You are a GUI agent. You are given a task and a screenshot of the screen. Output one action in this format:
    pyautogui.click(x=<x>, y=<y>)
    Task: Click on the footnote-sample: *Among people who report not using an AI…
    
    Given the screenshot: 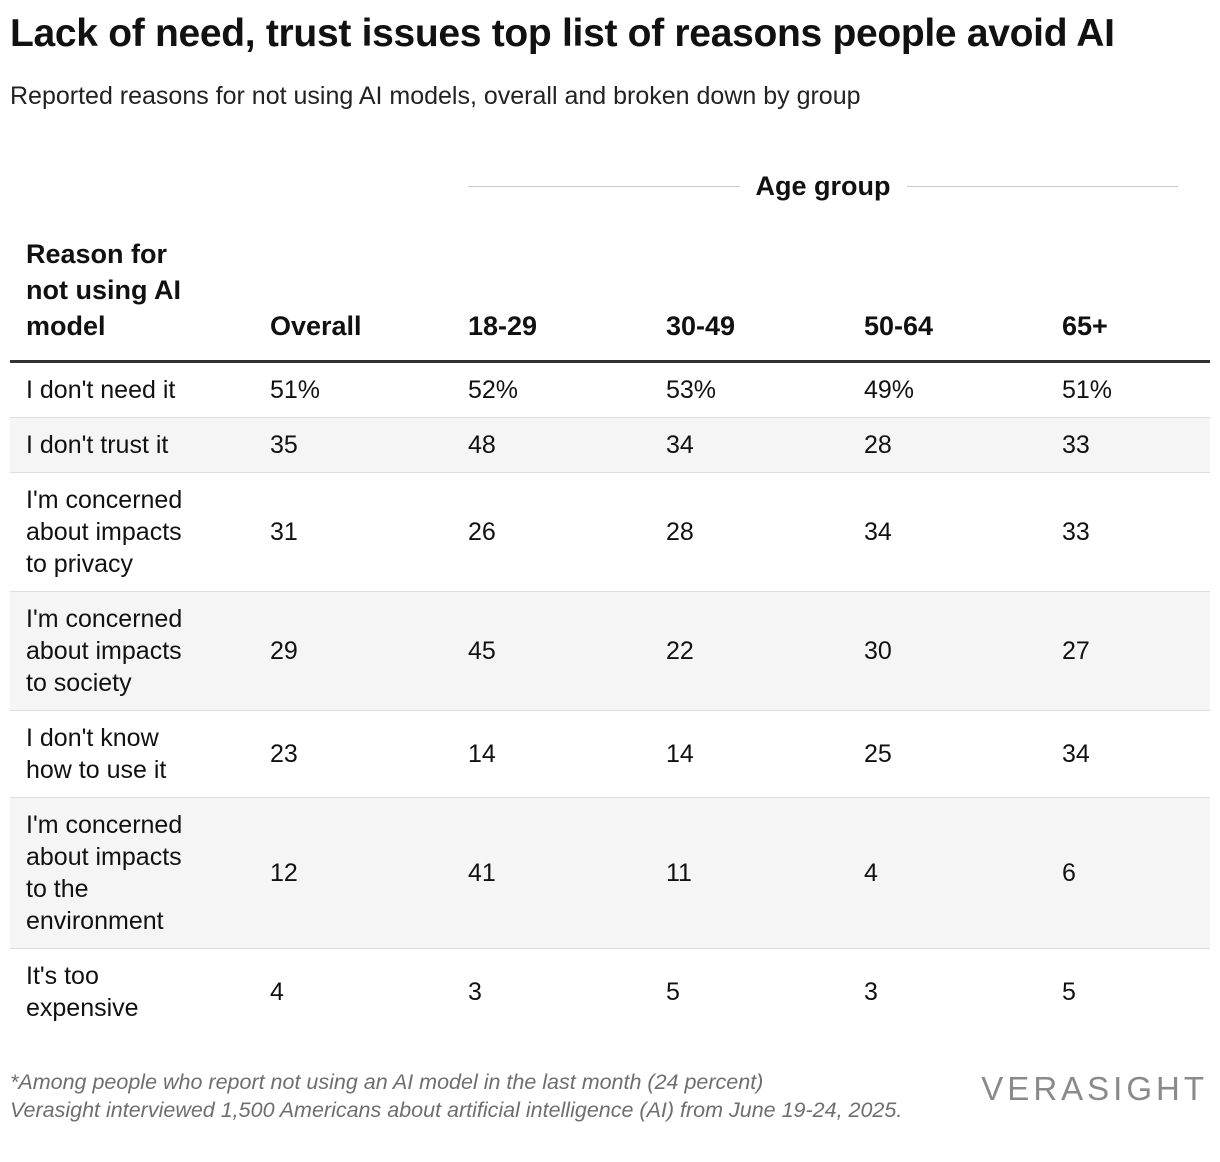 What is the action you would take?
    pyautogui.click(x=387, y=1082)
    